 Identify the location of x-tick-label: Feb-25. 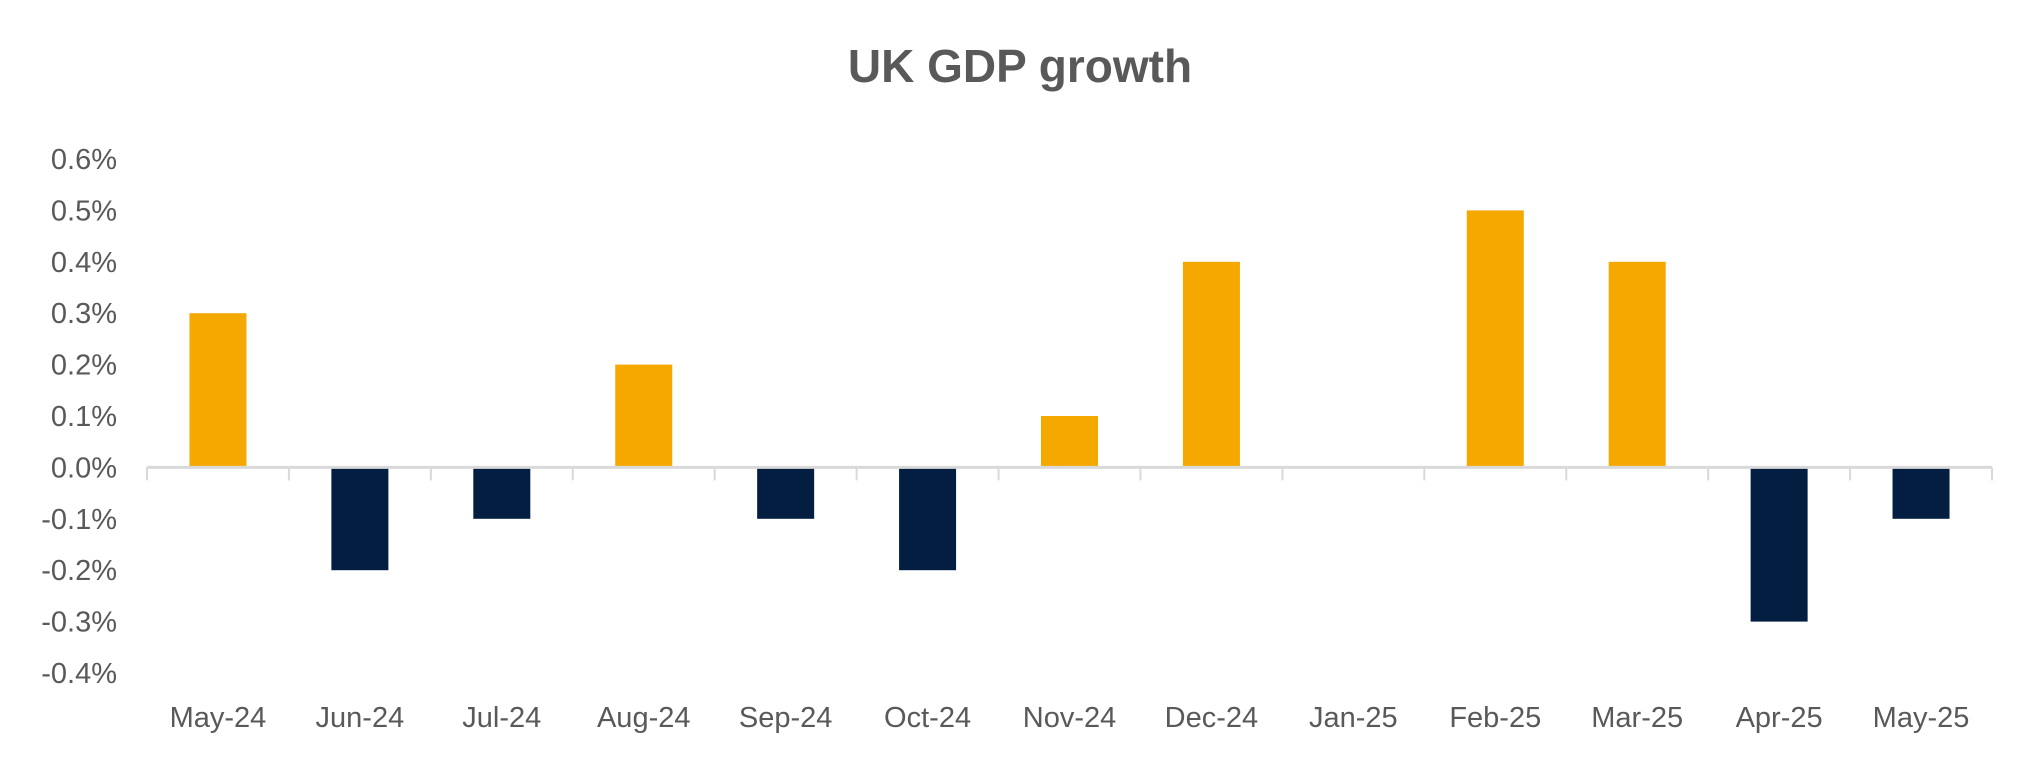
(1495, 718).